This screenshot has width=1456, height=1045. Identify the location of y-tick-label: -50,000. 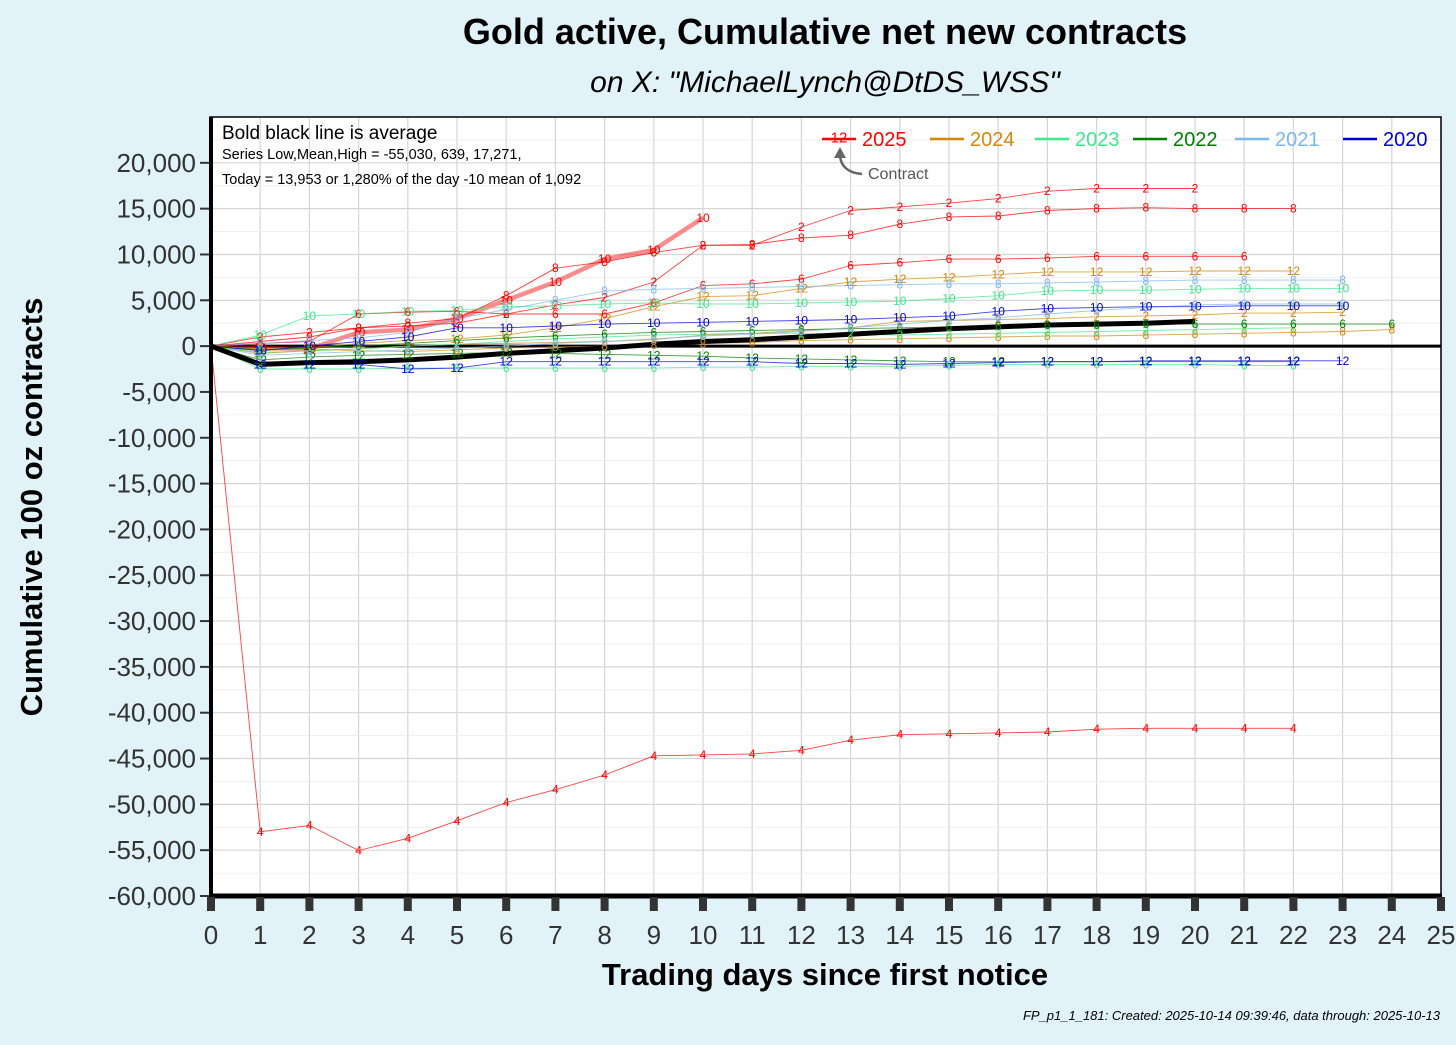
(152, 804).